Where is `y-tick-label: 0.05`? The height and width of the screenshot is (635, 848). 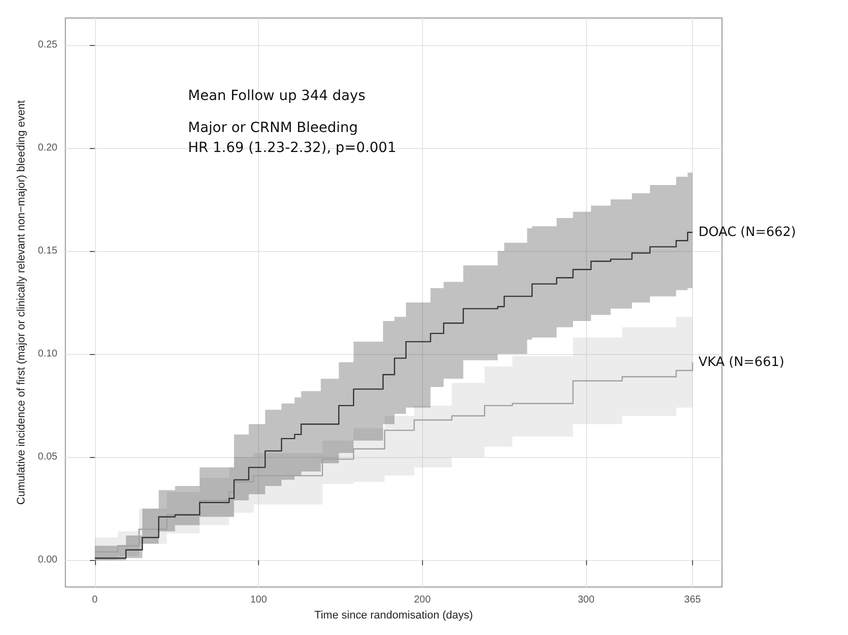 y-tick-label: 0.05 is located at coordinates (48, 457).